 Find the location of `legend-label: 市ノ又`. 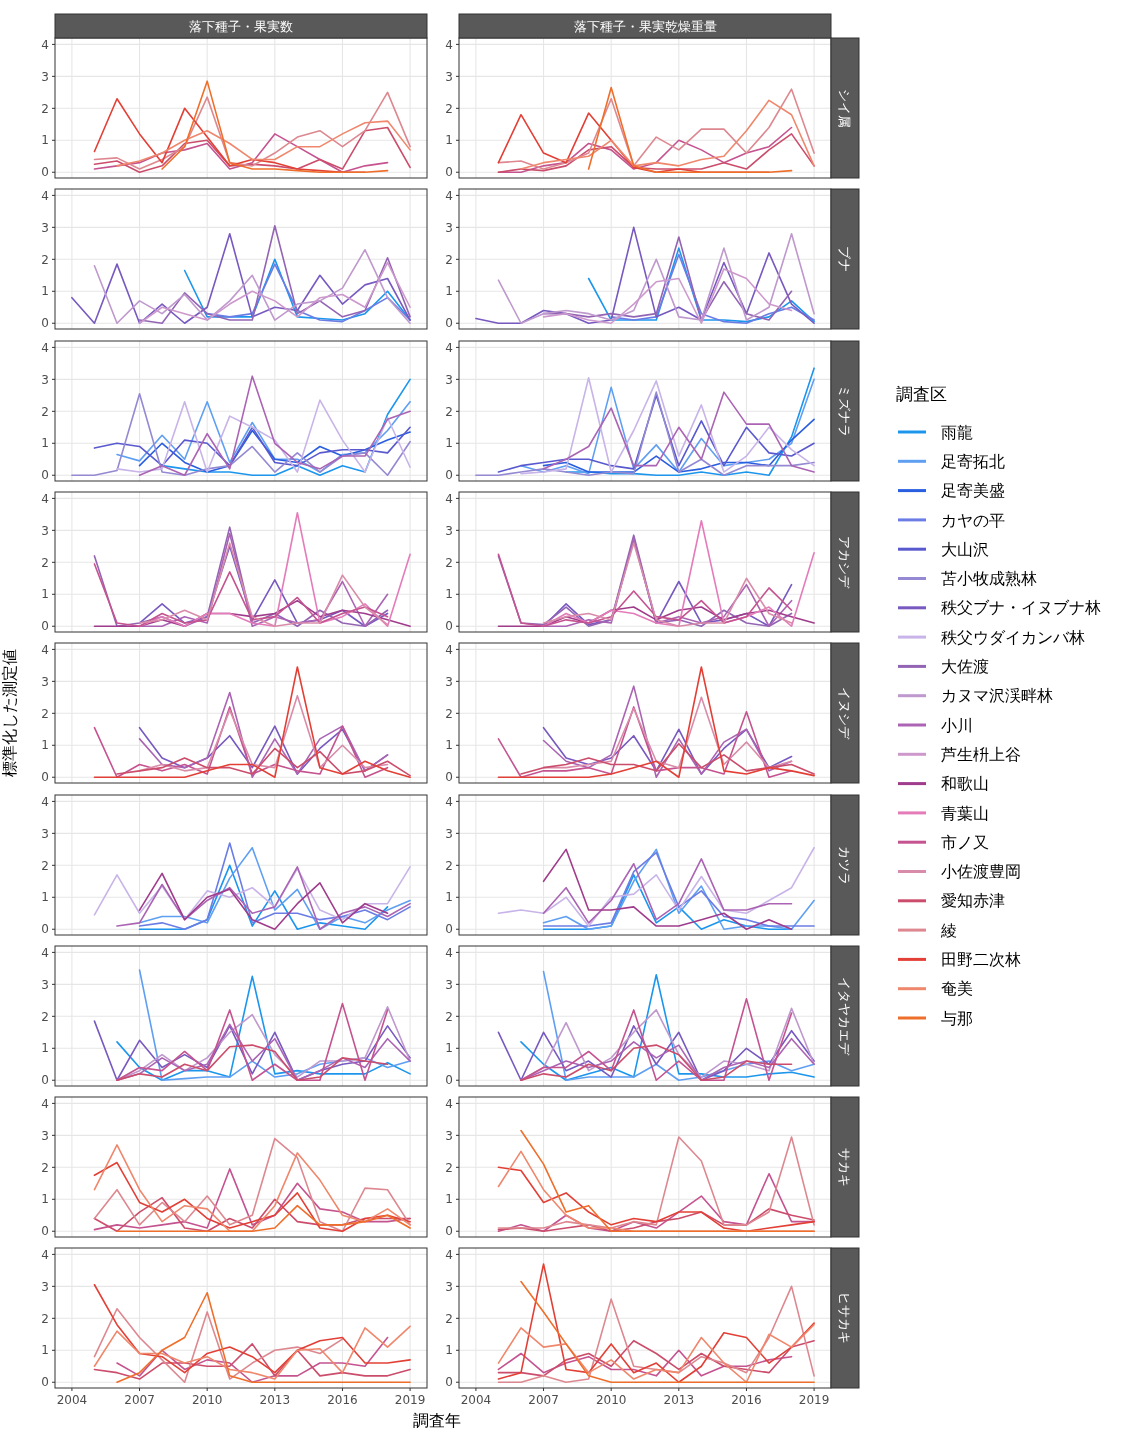

legend-label: 市ノ又 is located at coordinates (965, 842).